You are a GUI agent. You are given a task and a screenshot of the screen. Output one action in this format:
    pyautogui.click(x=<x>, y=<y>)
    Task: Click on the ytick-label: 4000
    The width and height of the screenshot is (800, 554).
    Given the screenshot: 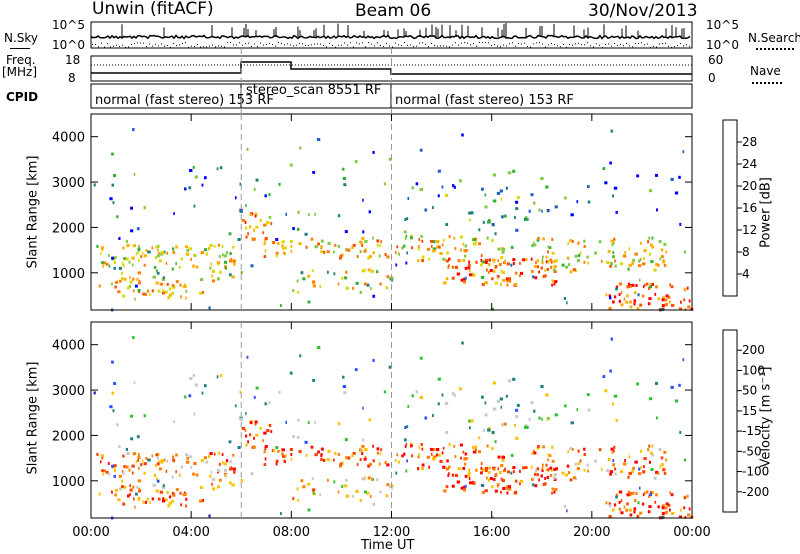 What is the action you would take?
    pyautogui.click(x=68, y=346)
    